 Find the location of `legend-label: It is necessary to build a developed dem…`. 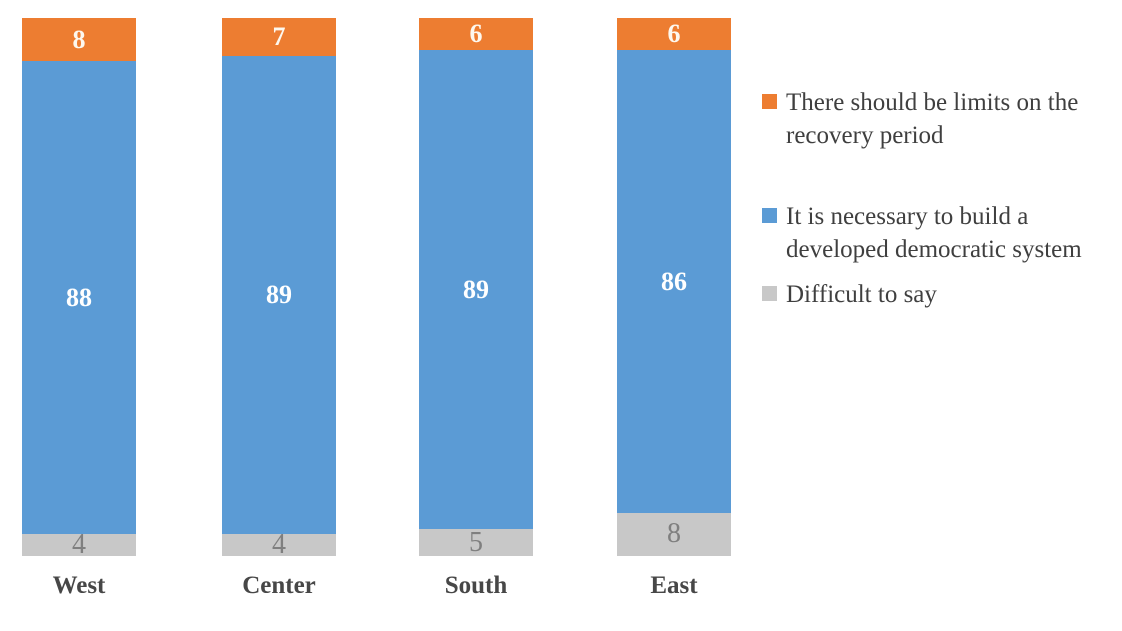

legend-label: It is necessary to build a developed dem… is located at coordinates (934, 232).